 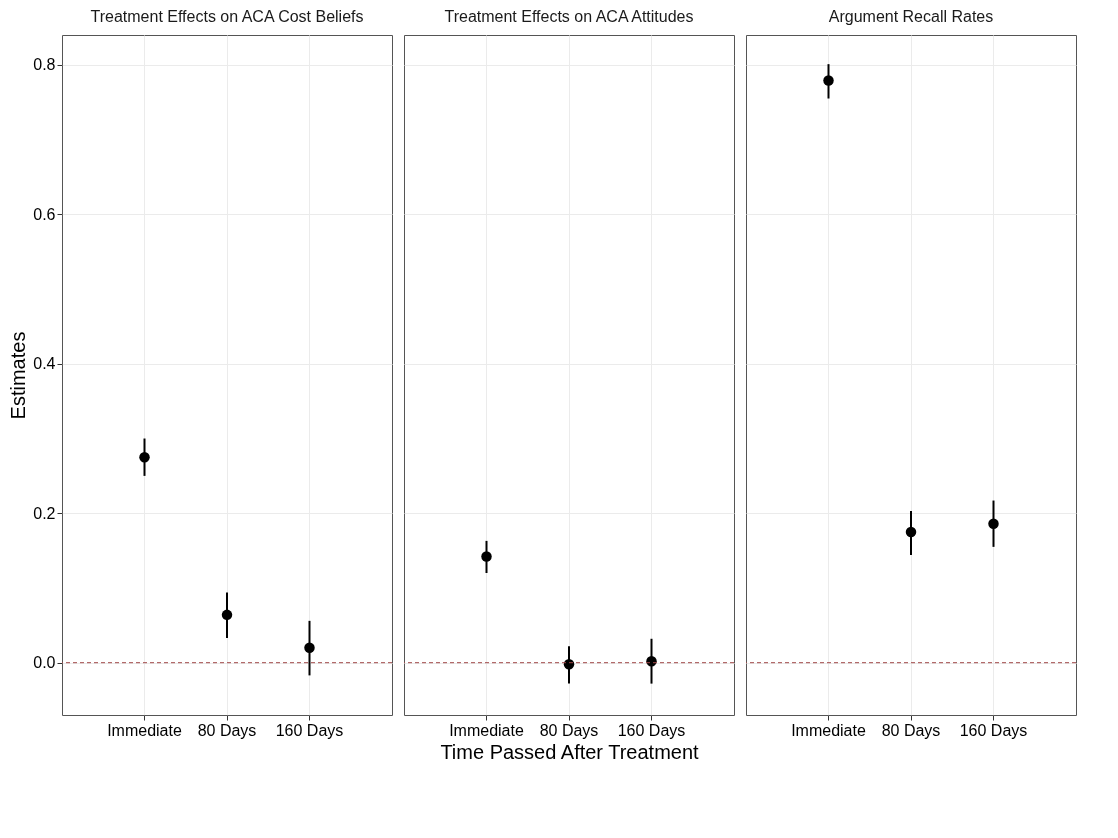 I want to click on y-tick-label: 0.4, so click(x=44, y=364).